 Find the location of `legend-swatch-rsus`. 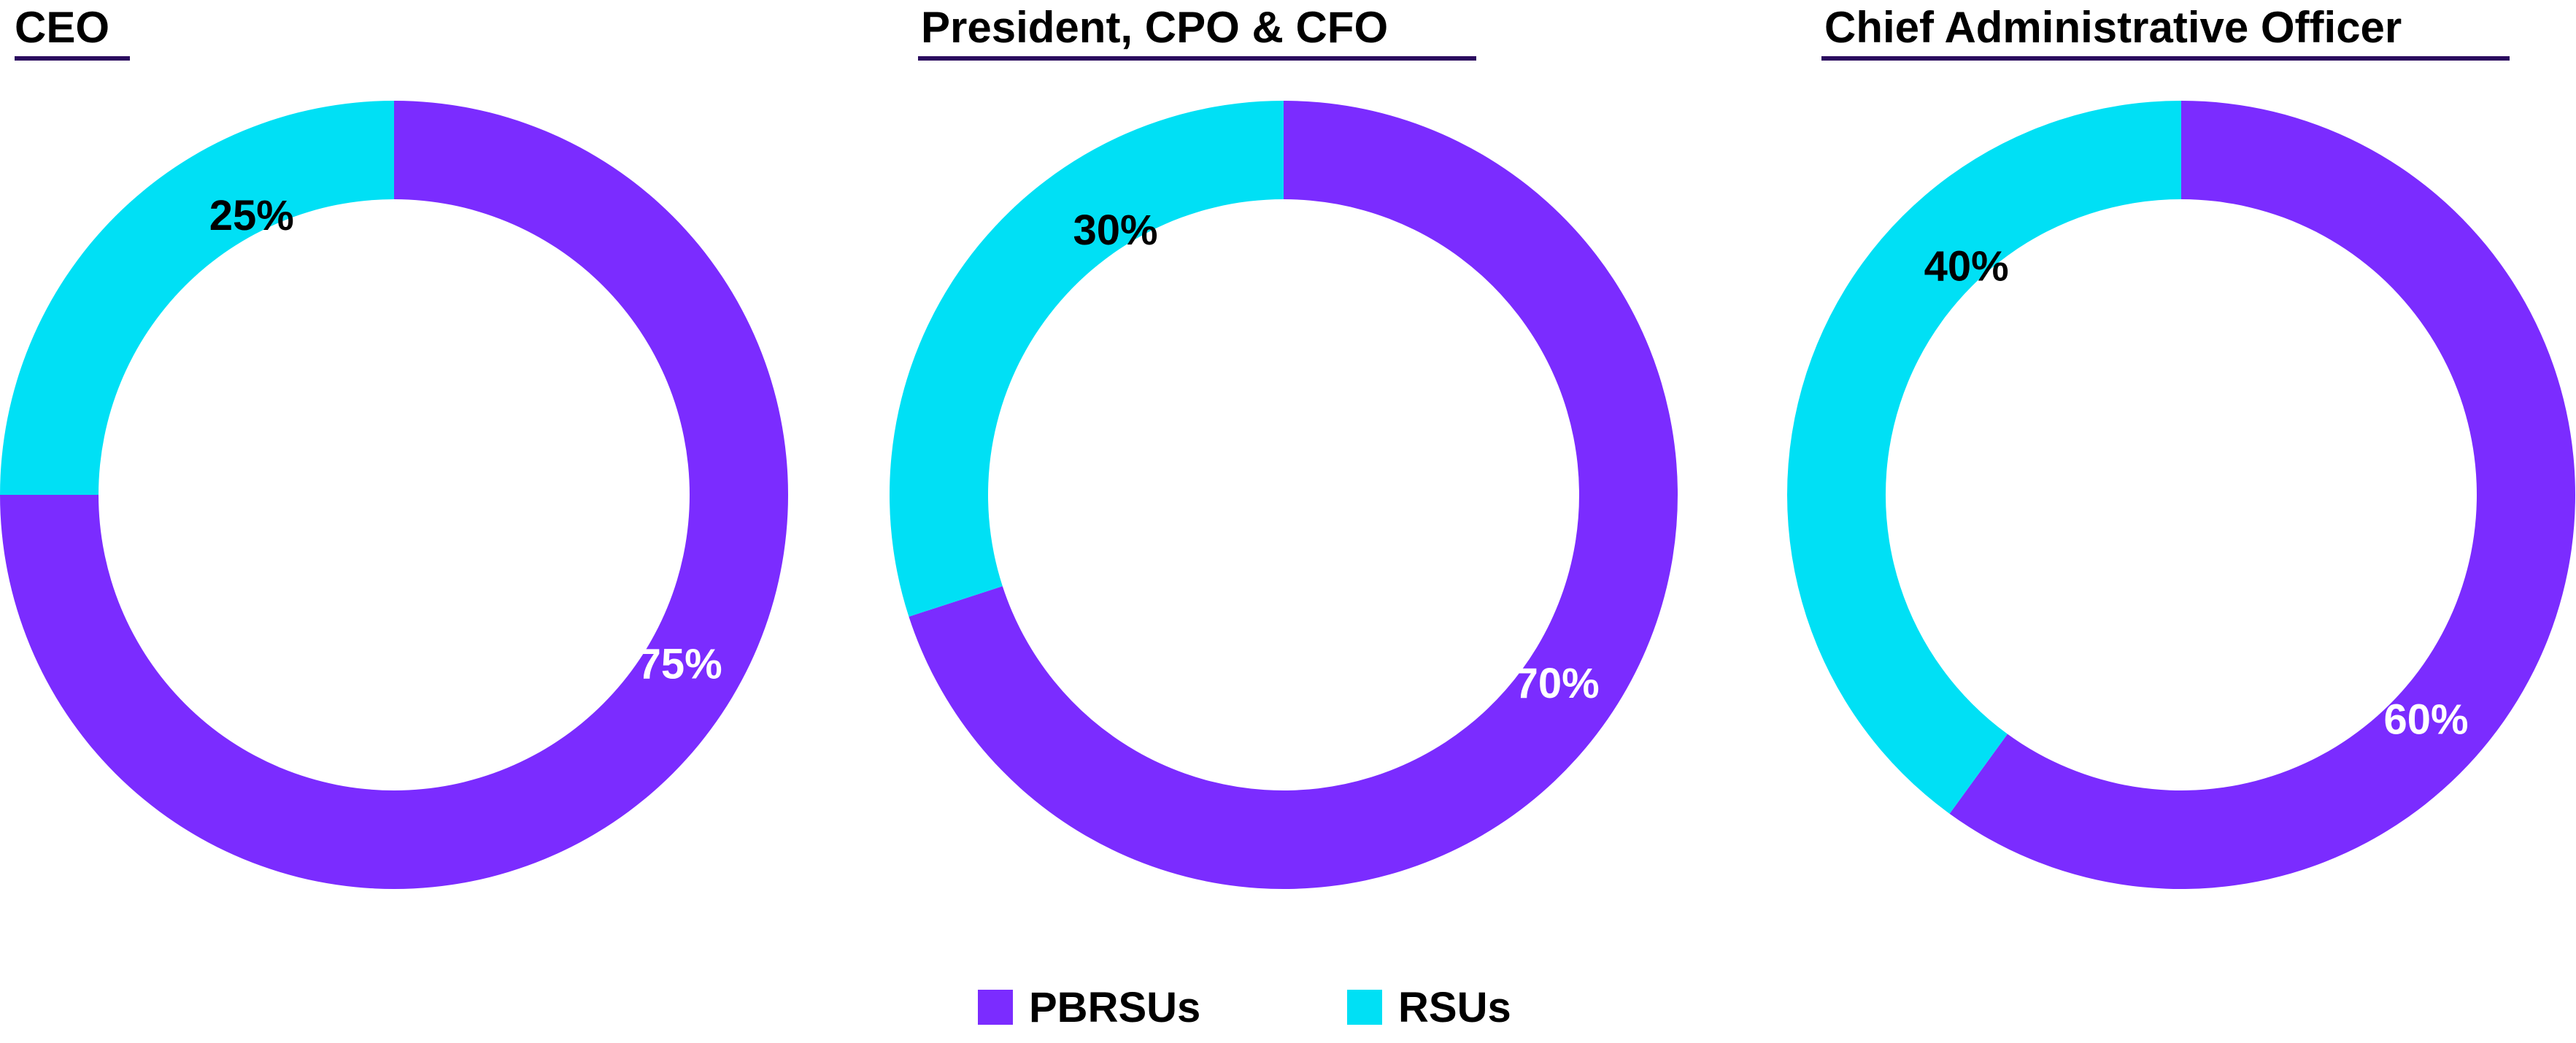

legend-swatch-rsus is located at coordinates (1364, 1007).